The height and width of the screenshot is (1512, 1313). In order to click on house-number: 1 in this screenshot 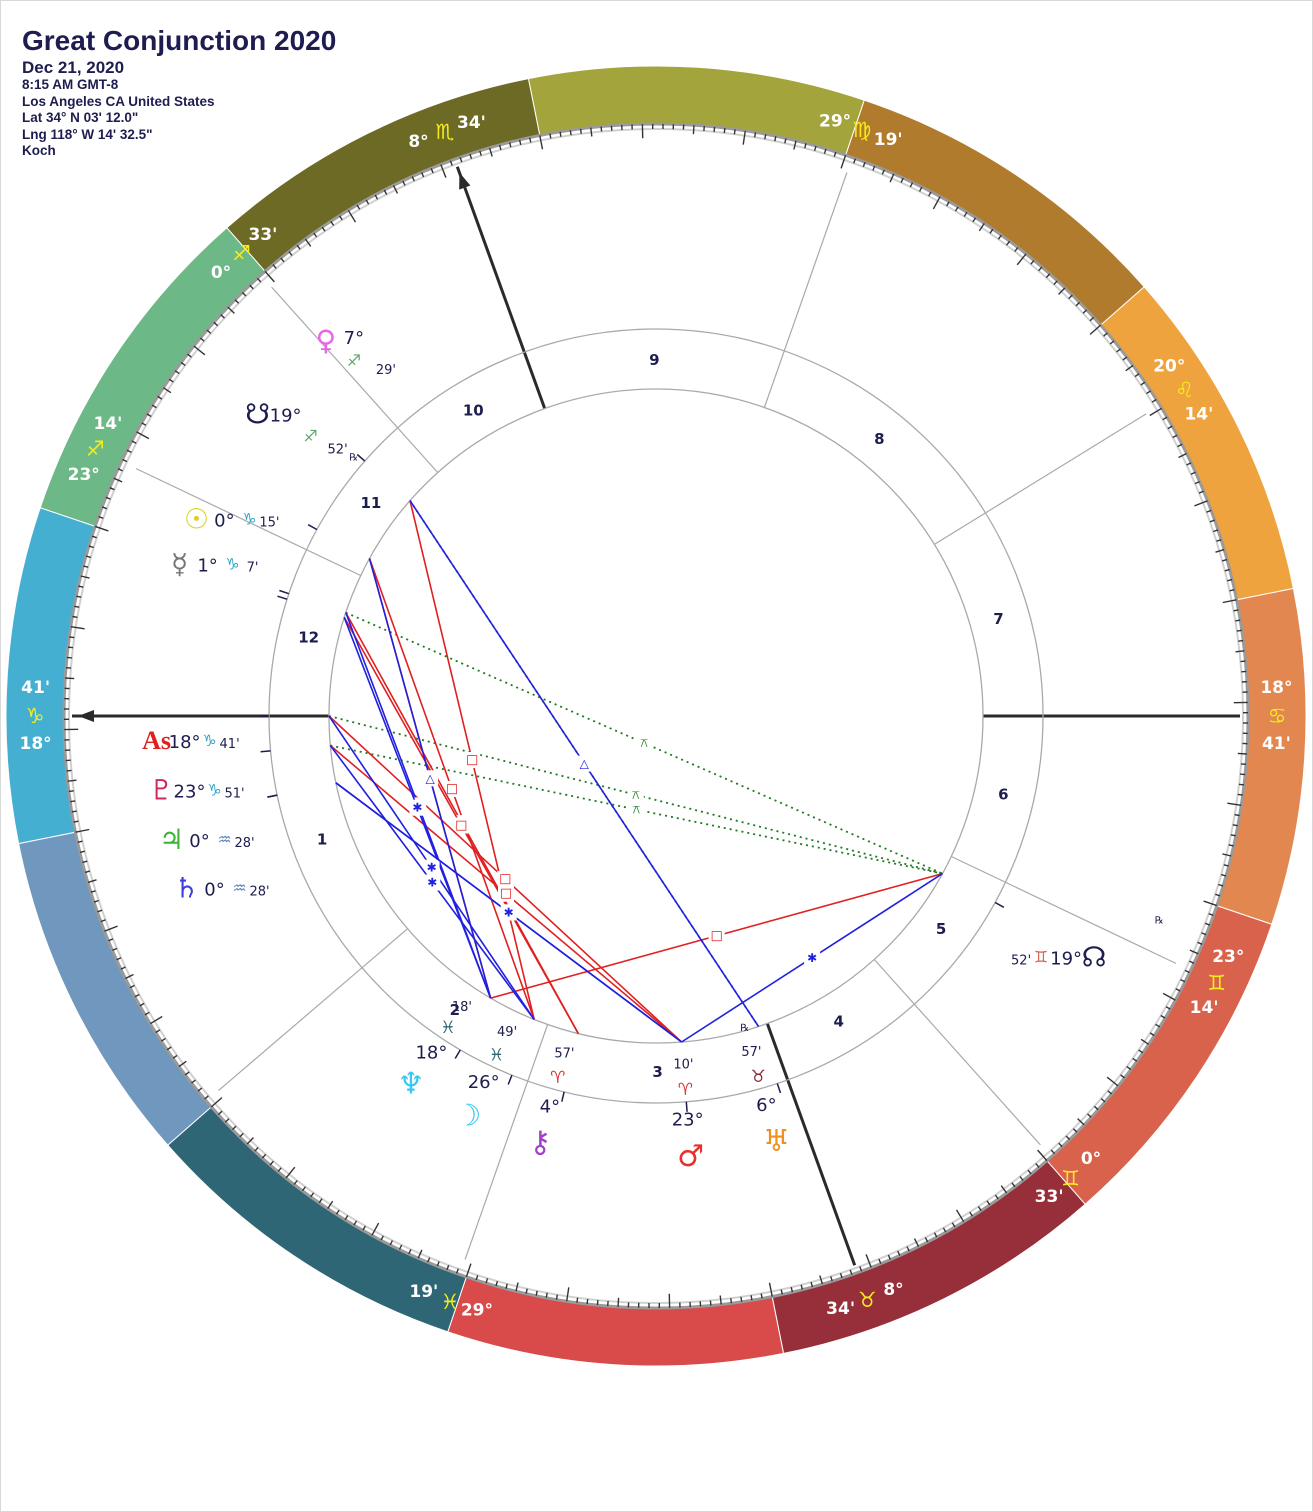, I will do `click(322, 839)`.